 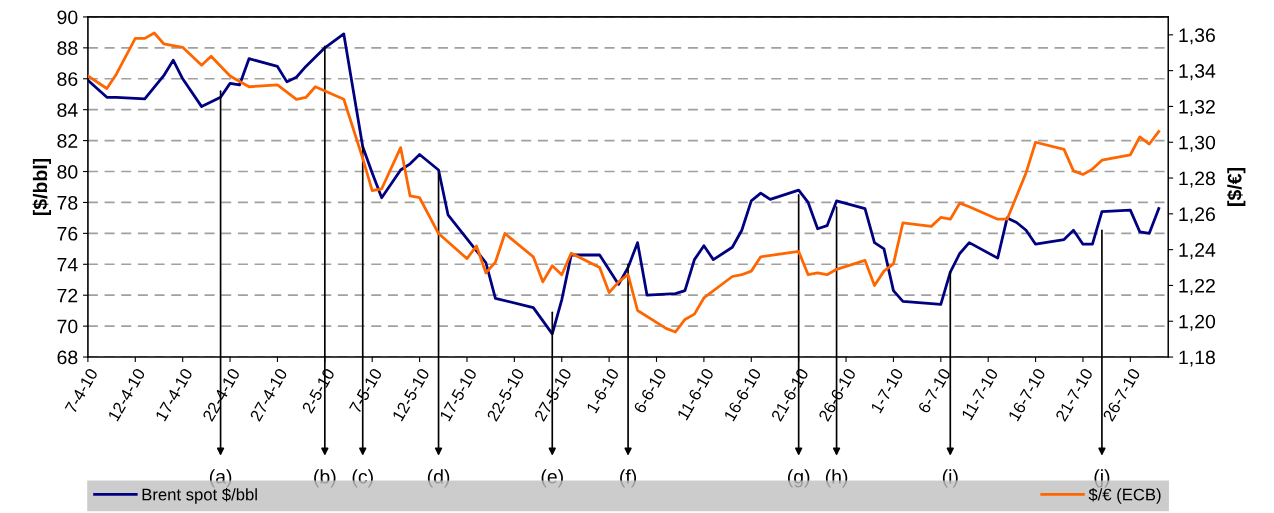 What do you see at coordinates (199, 495) in the screenshot?
I see `legend-label: Brent spot $/bbl` at bounding box center [199, 495].